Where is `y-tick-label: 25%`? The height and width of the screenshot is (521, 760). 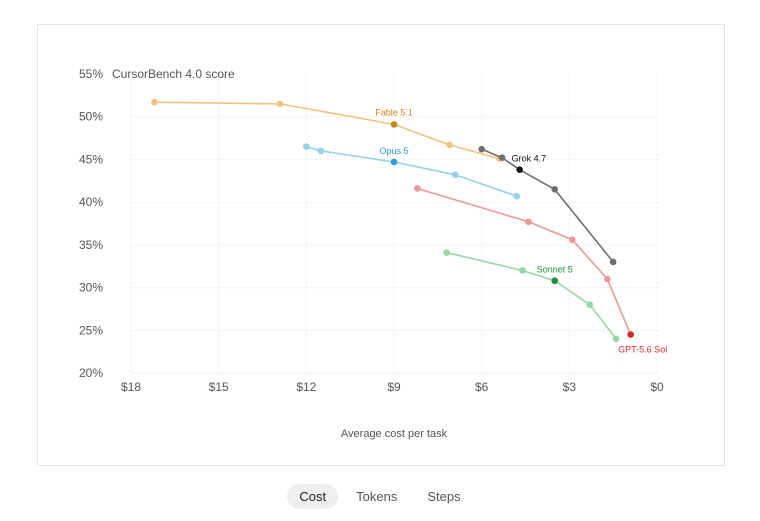 y-tick-label: 25% is located at coordinates (91, 330).